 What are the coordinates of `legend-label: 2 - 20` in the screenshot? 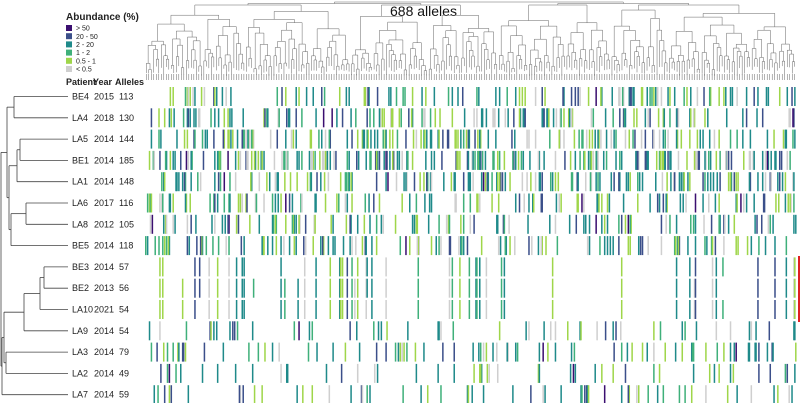 It's located at (85, 45).